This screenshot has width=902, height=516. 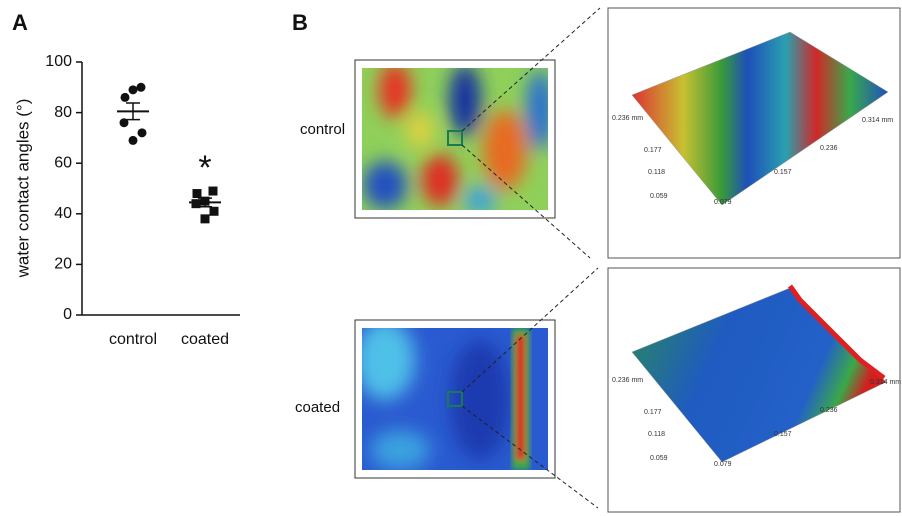 What do you see at coordinates (300, 22) in the screenshot?
I see `panel-label: B` at bounding box center [300, 22].